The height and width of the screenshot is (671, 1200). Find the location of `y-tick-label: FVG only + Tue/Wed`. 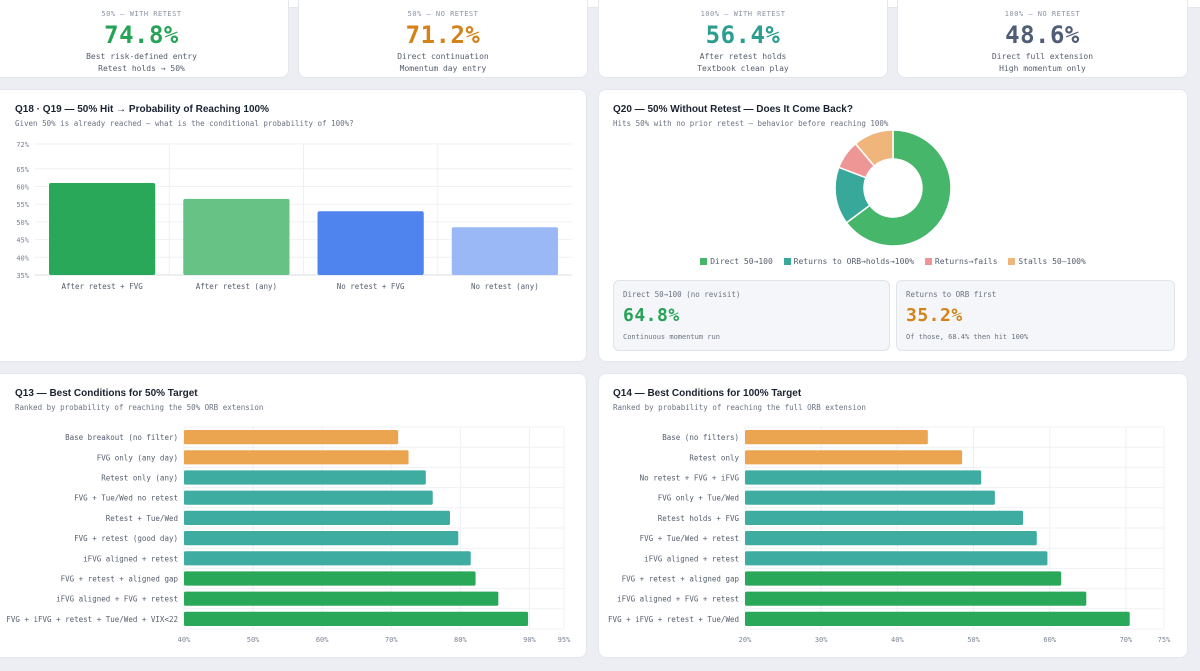

y-tick-label: FVG only + Tue/Wed is located at coordinates (698, 498).